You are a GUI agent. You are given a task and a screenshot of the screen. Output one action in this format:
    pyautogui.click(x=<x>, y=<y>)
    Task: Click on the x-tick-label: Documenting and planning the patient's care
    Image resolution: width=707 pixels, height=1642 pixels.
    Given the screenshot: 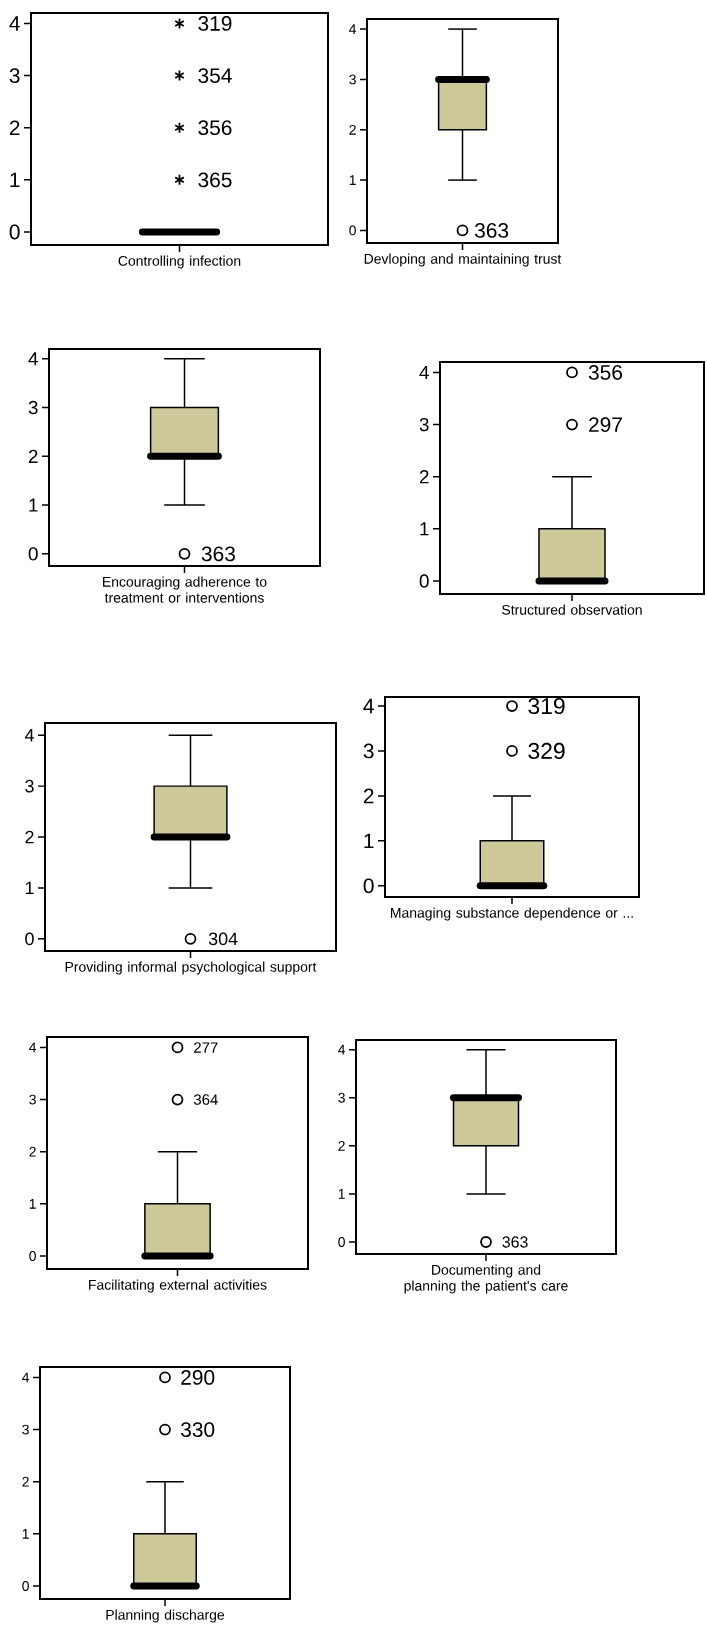 What is the action you would take?
    pyautogui.click(x=486, y=1279)
    